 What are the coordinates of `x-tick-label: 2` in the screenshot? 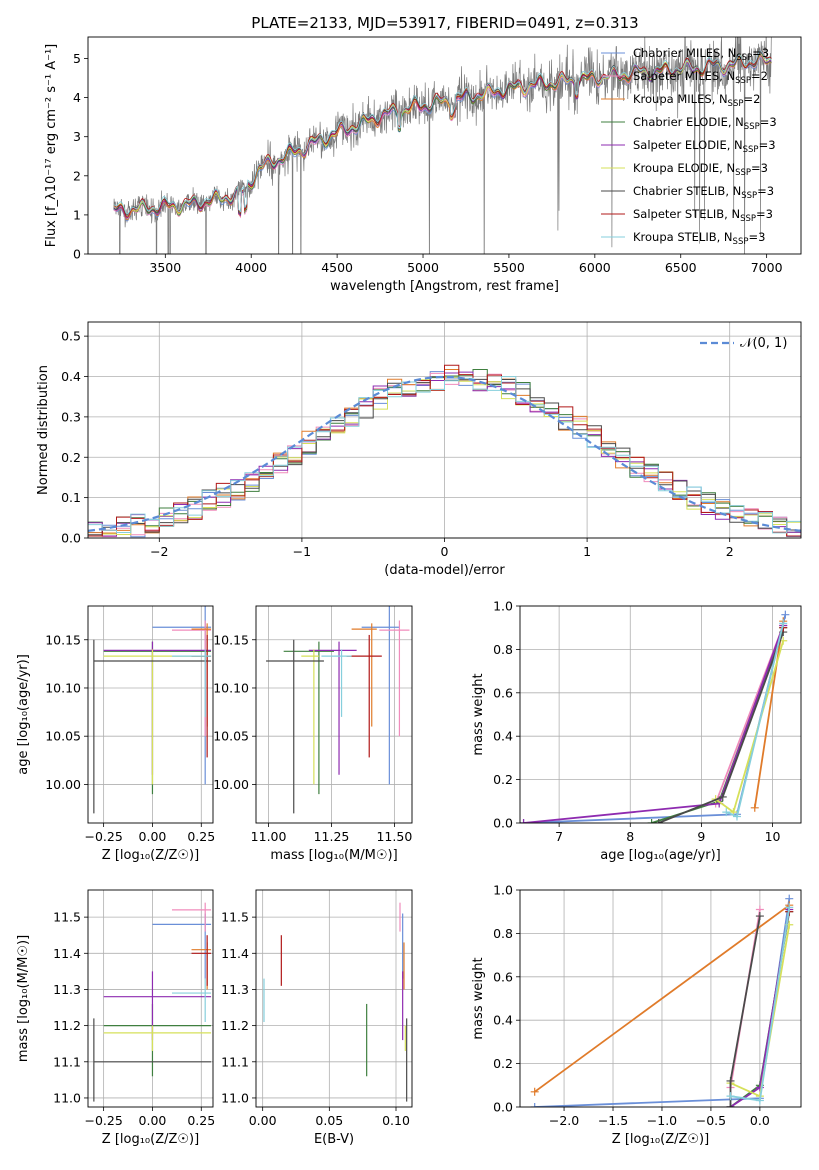 It's located at (730, 551).